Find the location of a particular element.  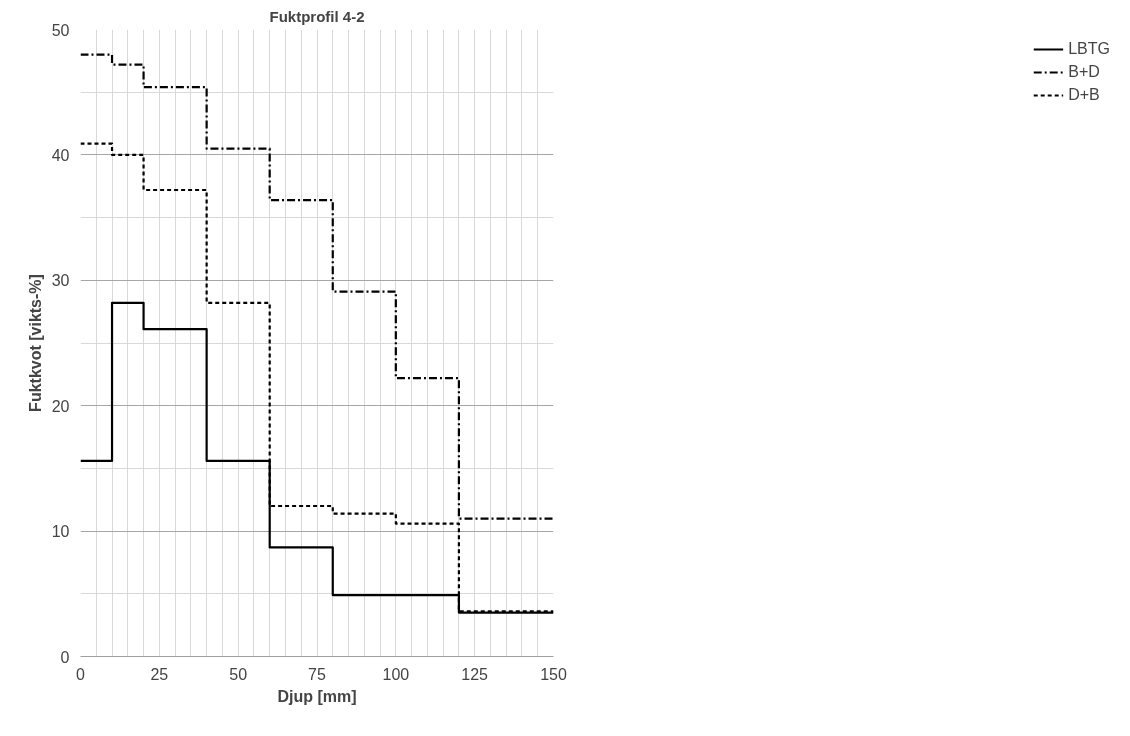

x-tick-label: 75 is located at coordinates (317, 674).